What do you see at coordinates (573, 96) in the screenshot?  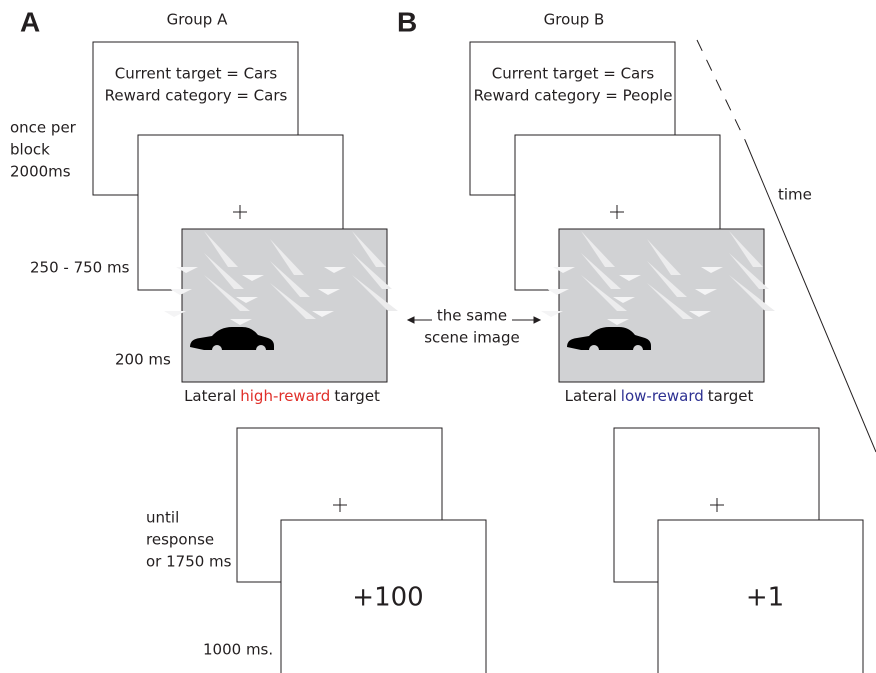 I see `cue-text: Reward category = People` at bounding box center [573, 96].